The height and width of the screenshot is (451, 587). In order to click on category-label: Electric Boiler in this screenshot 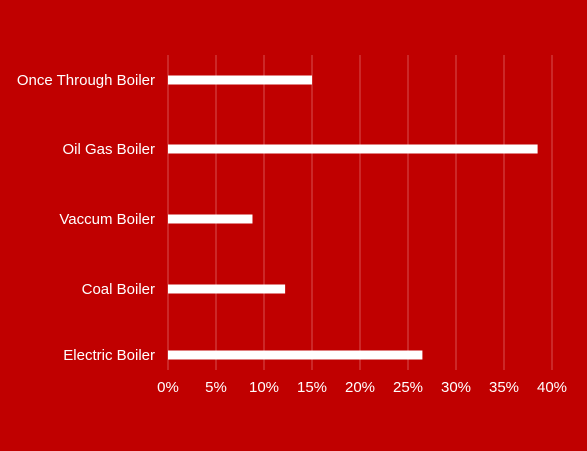, I will do `click(109, 355)`.